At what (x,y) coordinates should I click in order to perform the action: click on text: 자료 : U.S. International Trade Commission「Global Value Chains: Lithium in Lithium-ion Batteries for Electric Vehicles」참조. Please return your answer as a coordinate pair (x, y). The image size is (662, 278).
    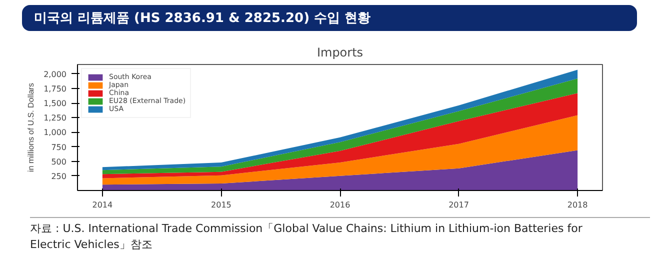
    Looking at the image, I should click on (307, 236).